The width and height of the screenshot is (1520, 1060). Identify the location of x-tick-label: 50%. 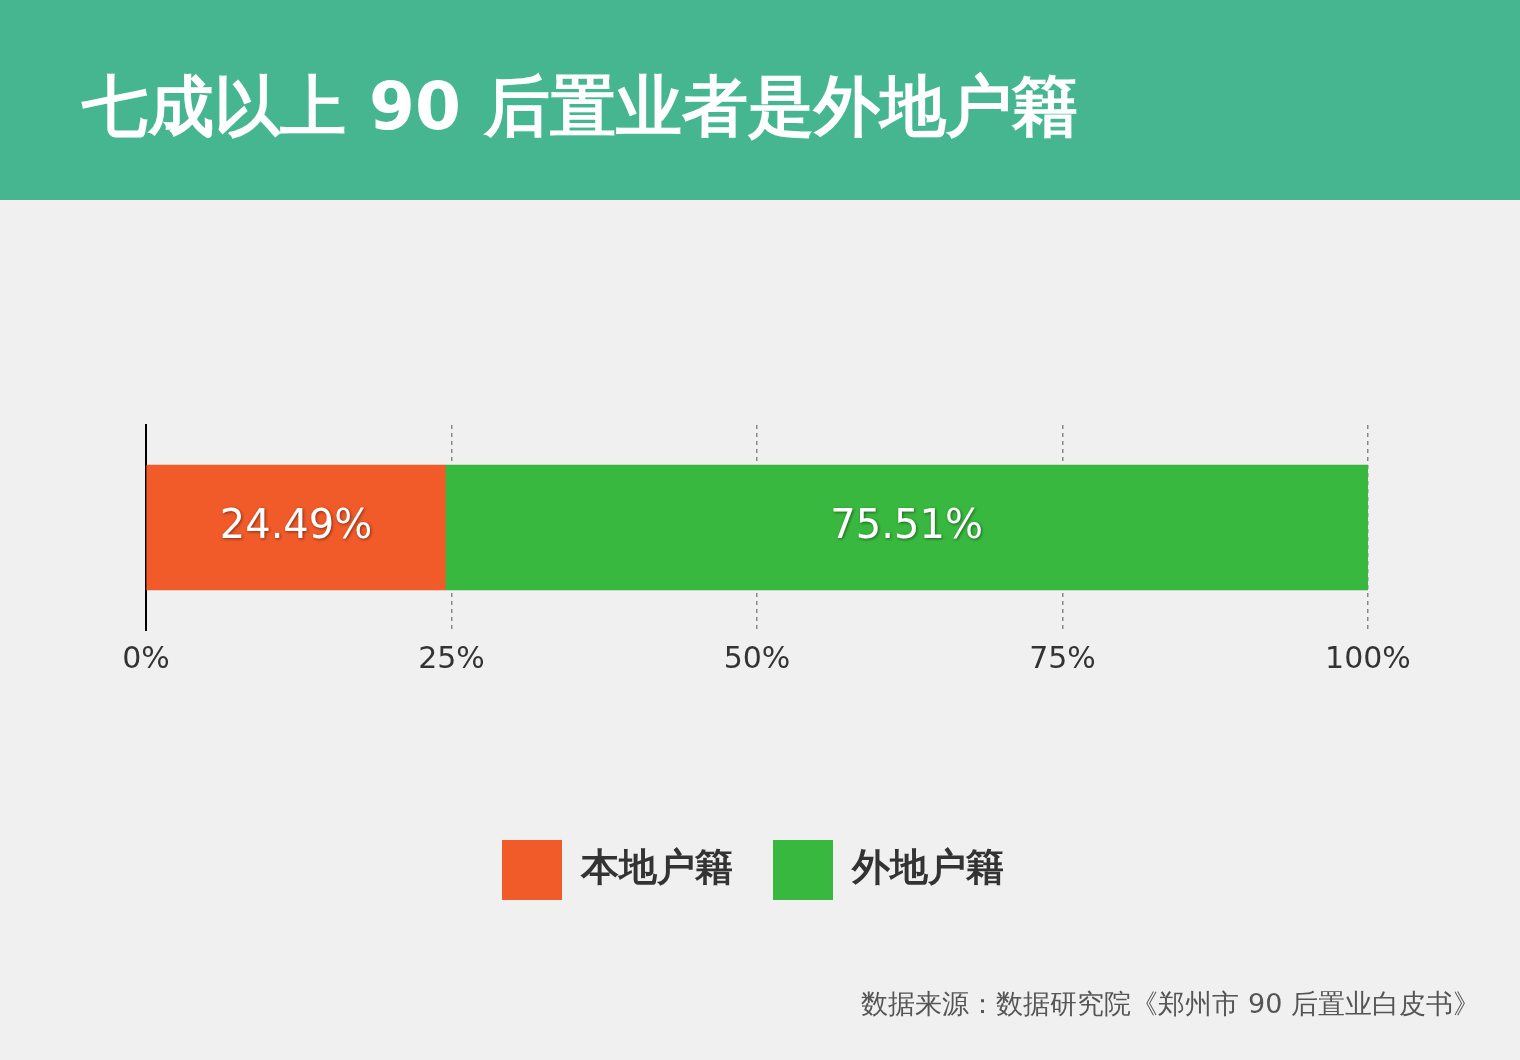
(757, 657).